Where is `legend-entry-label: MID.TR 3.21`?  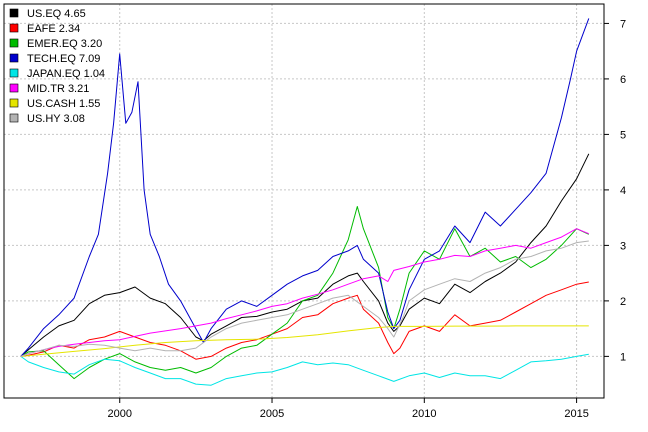 legend-entry-label: MID.TR 3.21 is located at coordinates (58, 89).